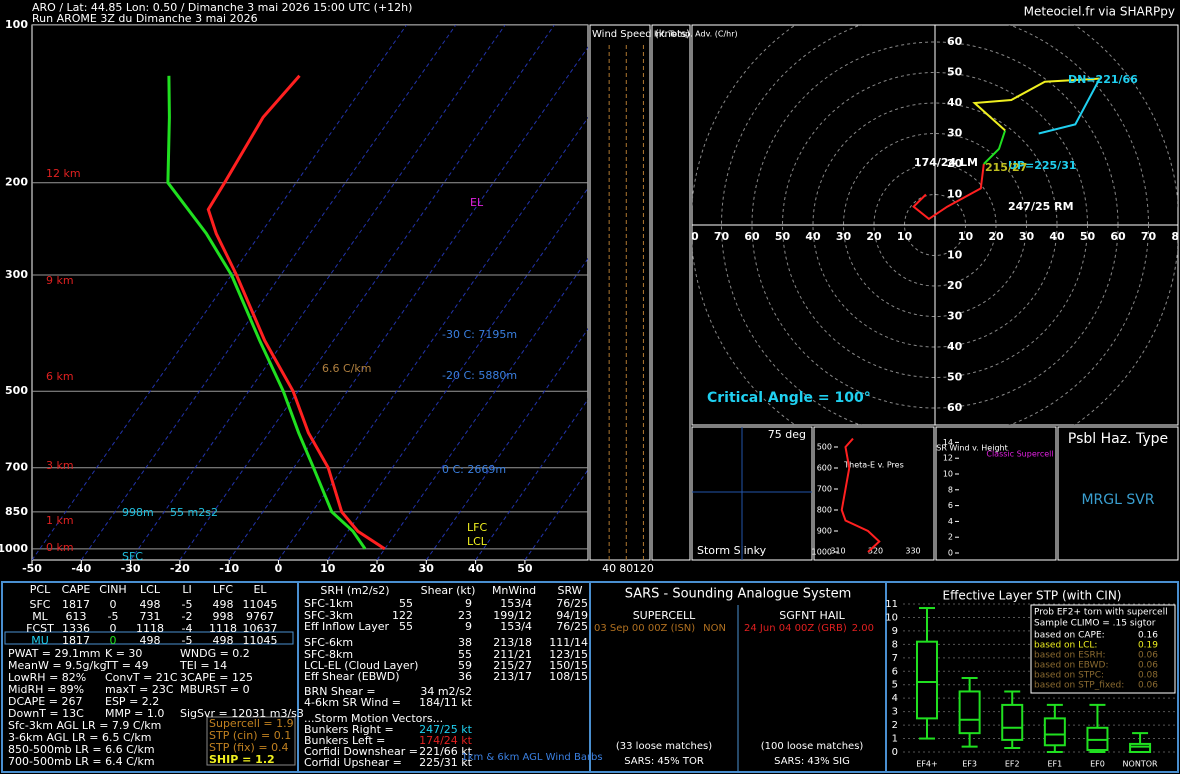 Image resolution: width=1180 pixels, height=774 pixels. Describe the element at coordinates (644, 628) in the screenshot. I see `sars-match: 03 Sep 00 00Z (ISN)` at that location.